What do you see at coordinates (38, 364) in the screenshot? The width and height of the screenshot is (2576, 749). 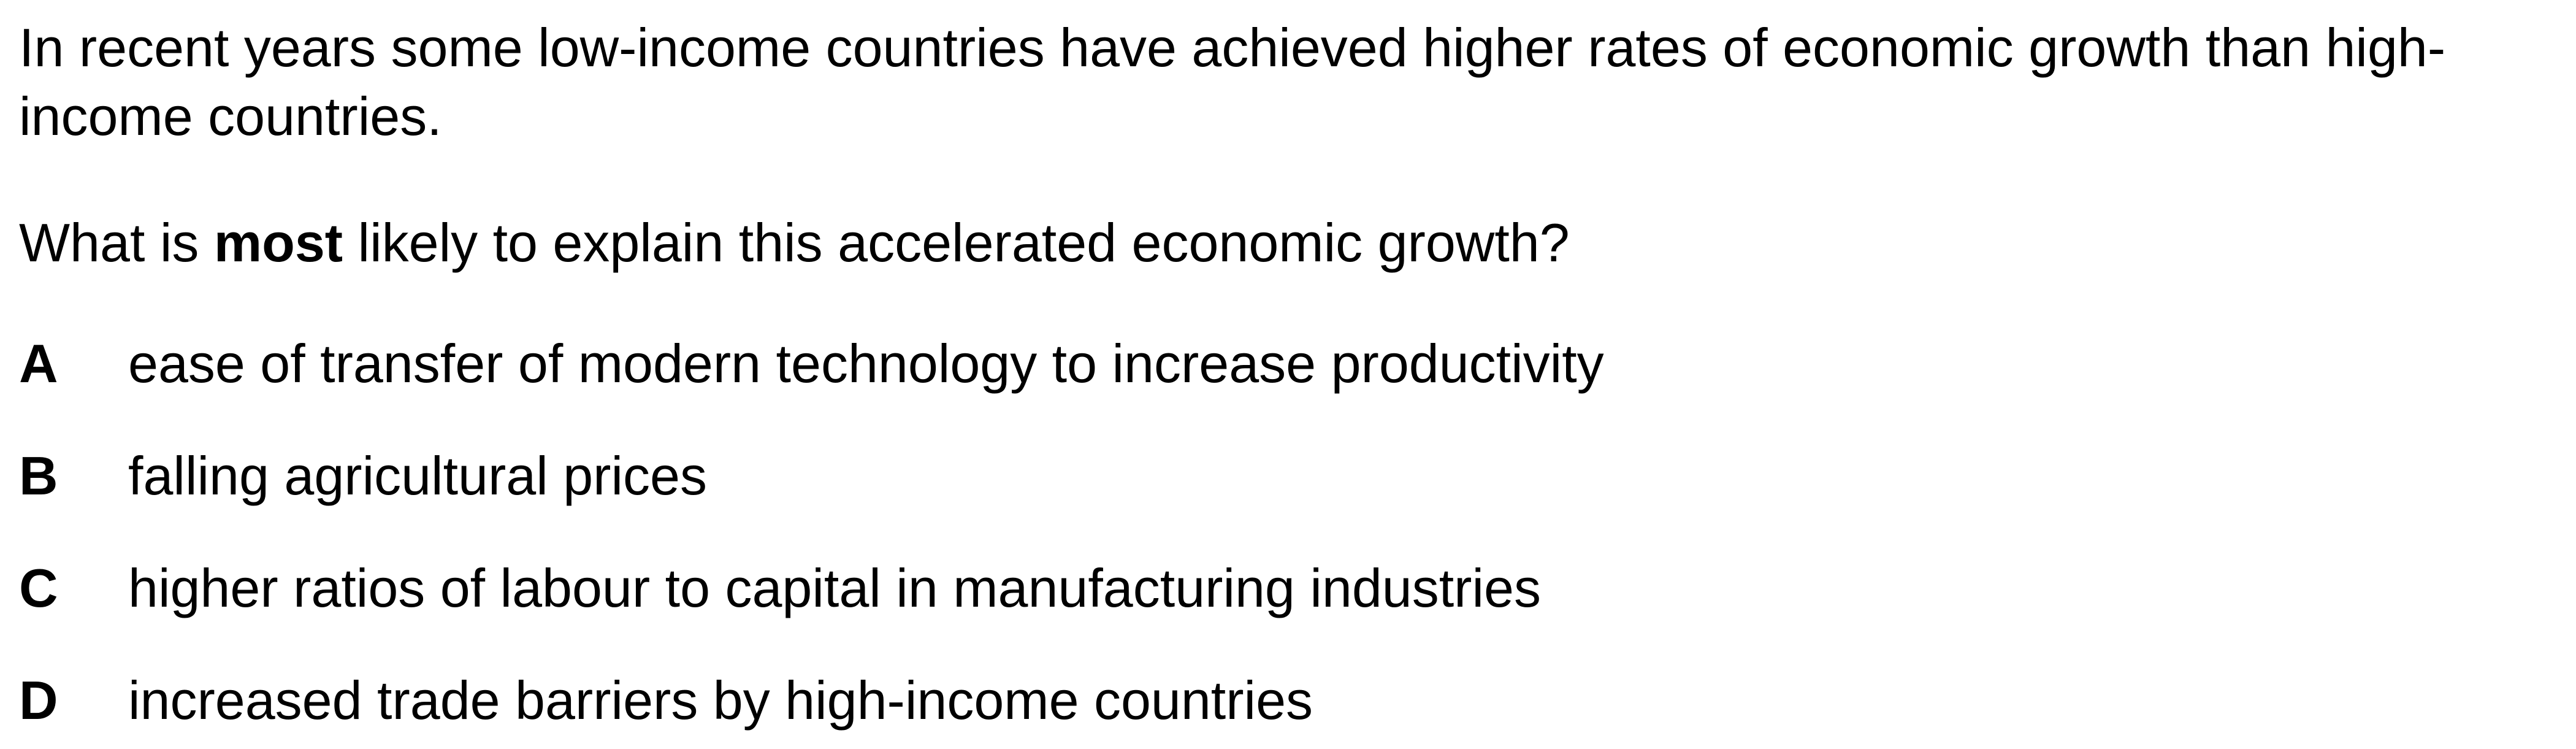 I see `option-letter: A` at bounding box center [38, 364].